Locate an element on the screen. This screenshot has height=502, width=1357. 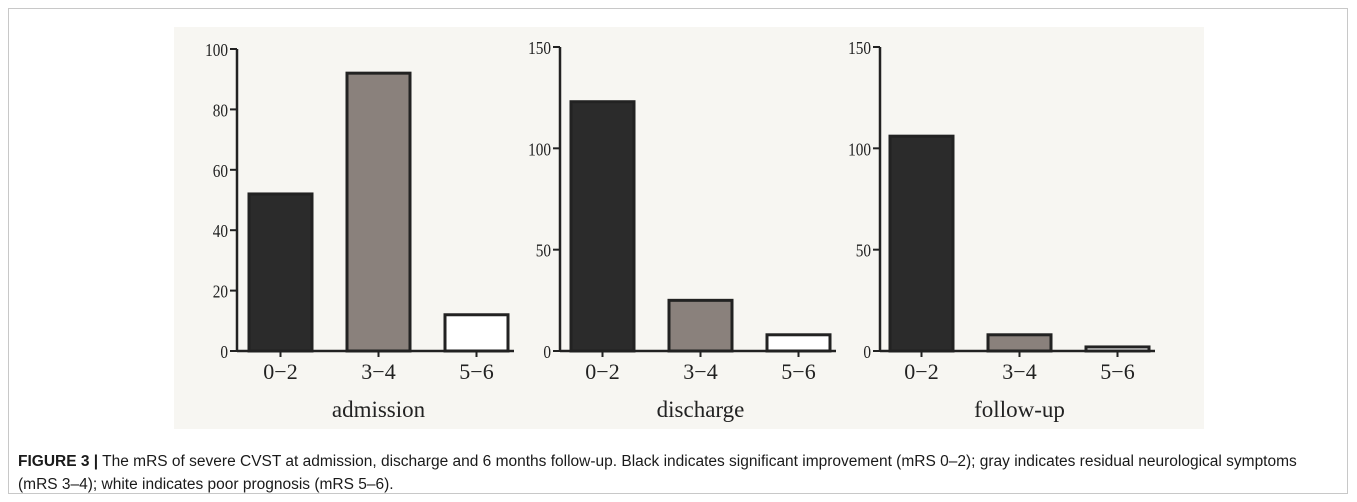
x-axis-title: admission is located at coordinates (379, 409).